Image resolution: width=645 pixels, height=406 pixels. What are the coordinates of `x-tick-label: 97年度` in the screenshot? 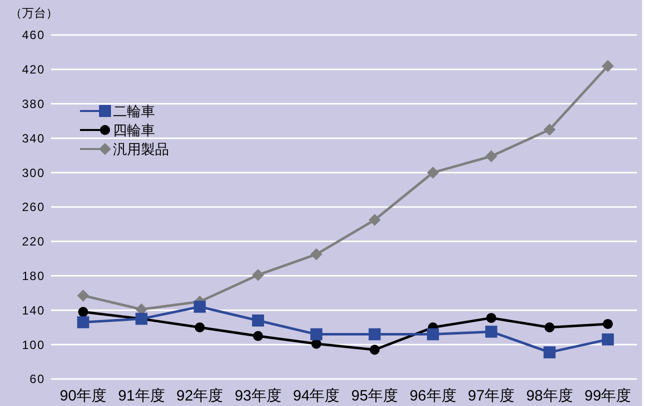 It's located at (491, 395).